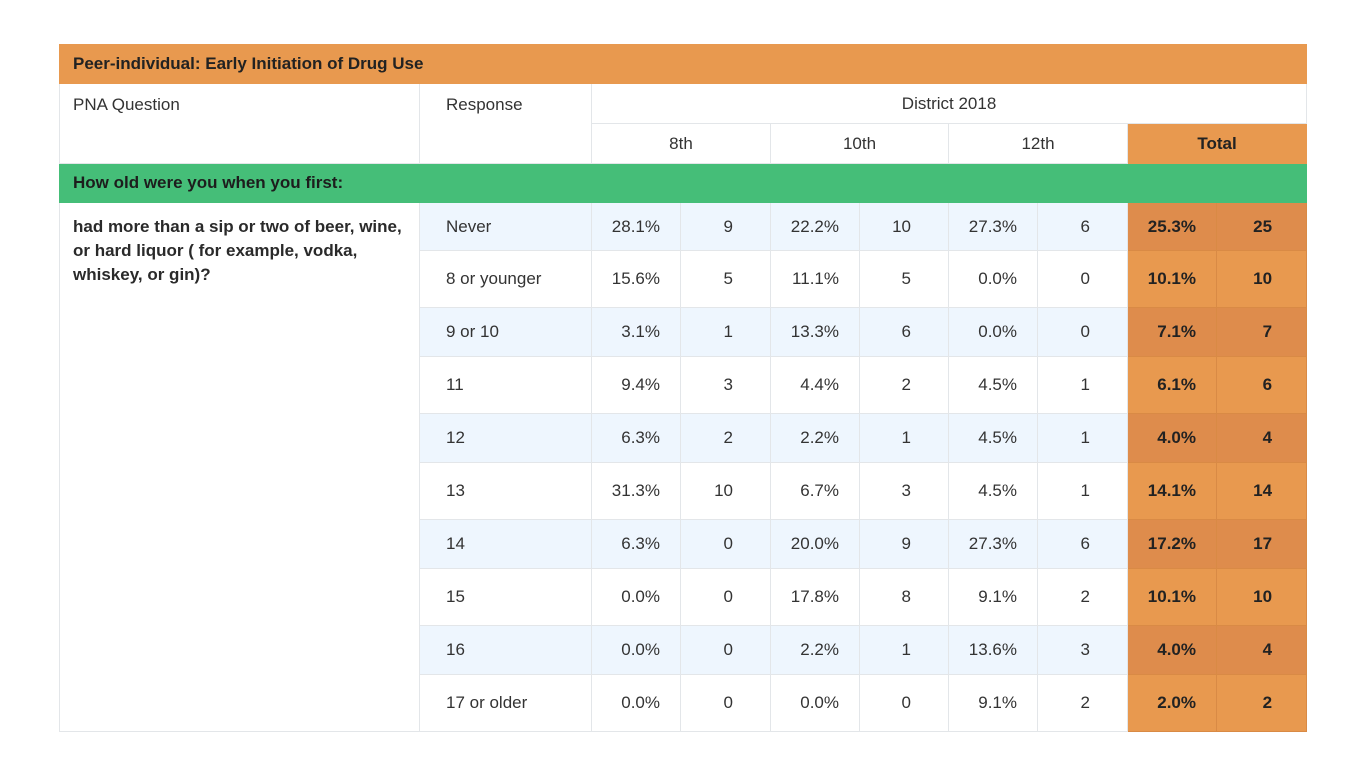  What do you see at coordinates (1172, 332) in the screenshot?
I see `total-percent: 7.1%` at bounding box center [1172, 332].